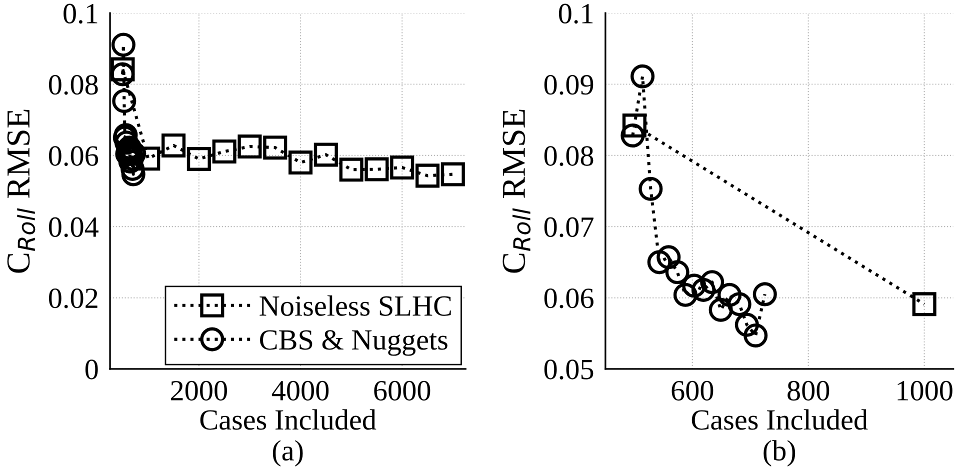 Image resolution: width=961 pixels, height=467 pixels. What do you see at coordinates (809, 390) in the screenshot?
I see `x-tick-label: 800` at bounding box center [809, 390].